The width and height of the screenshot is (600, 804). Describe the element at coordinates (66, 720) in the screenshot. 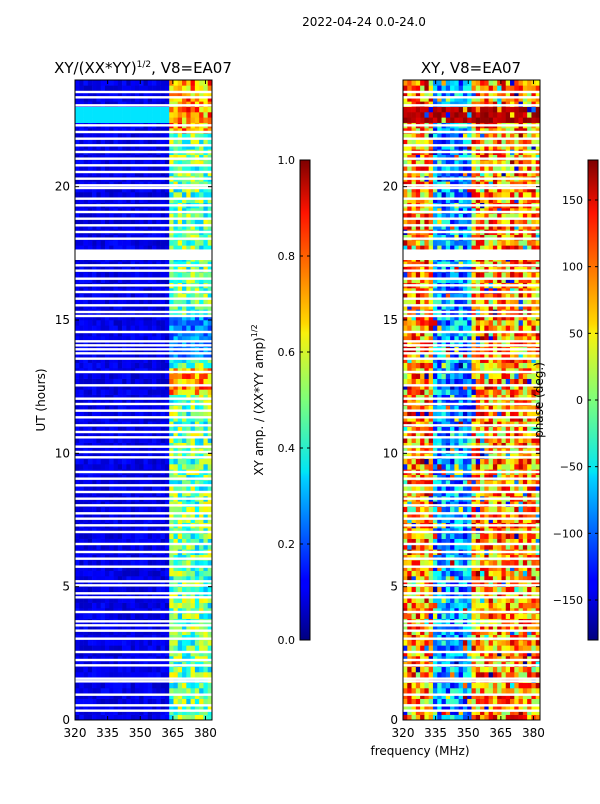

I see `y-tick-label: 0` at that location.